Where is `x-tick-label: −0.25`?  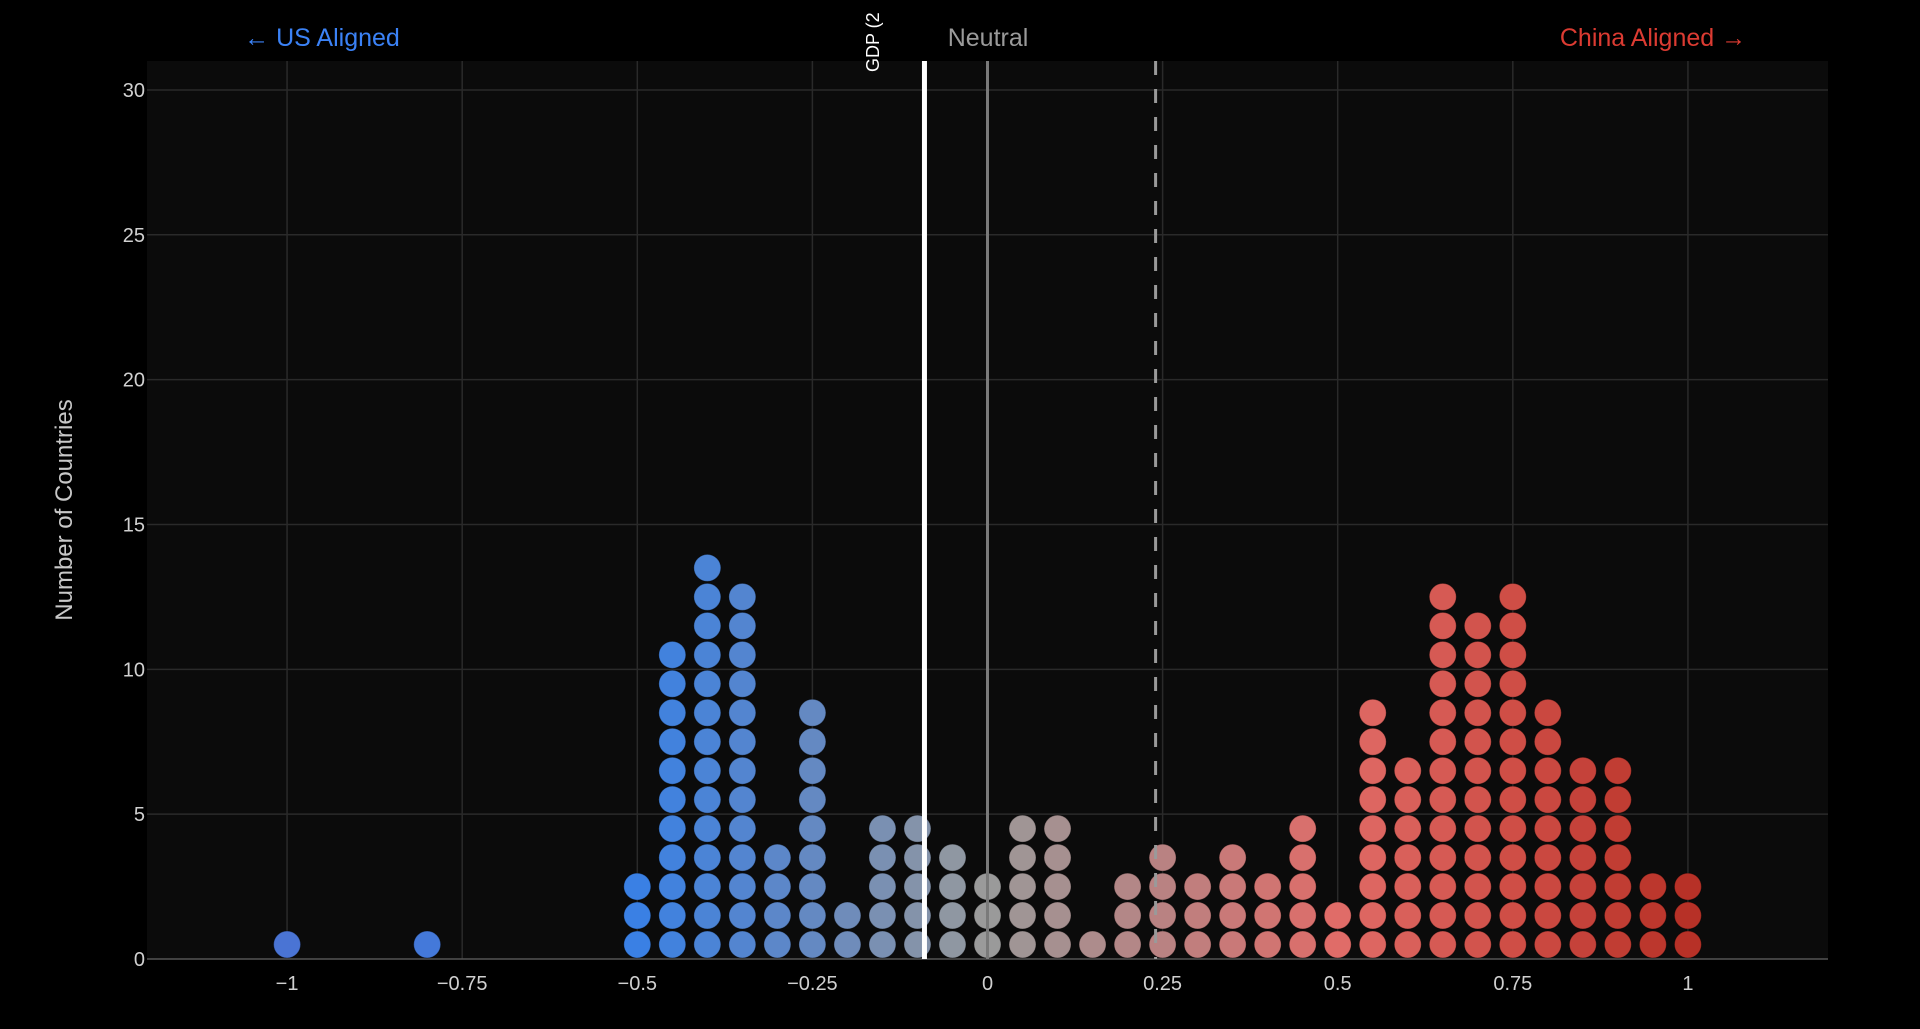
x-tick-label: −0.25 is located at coordinates (812, 984).